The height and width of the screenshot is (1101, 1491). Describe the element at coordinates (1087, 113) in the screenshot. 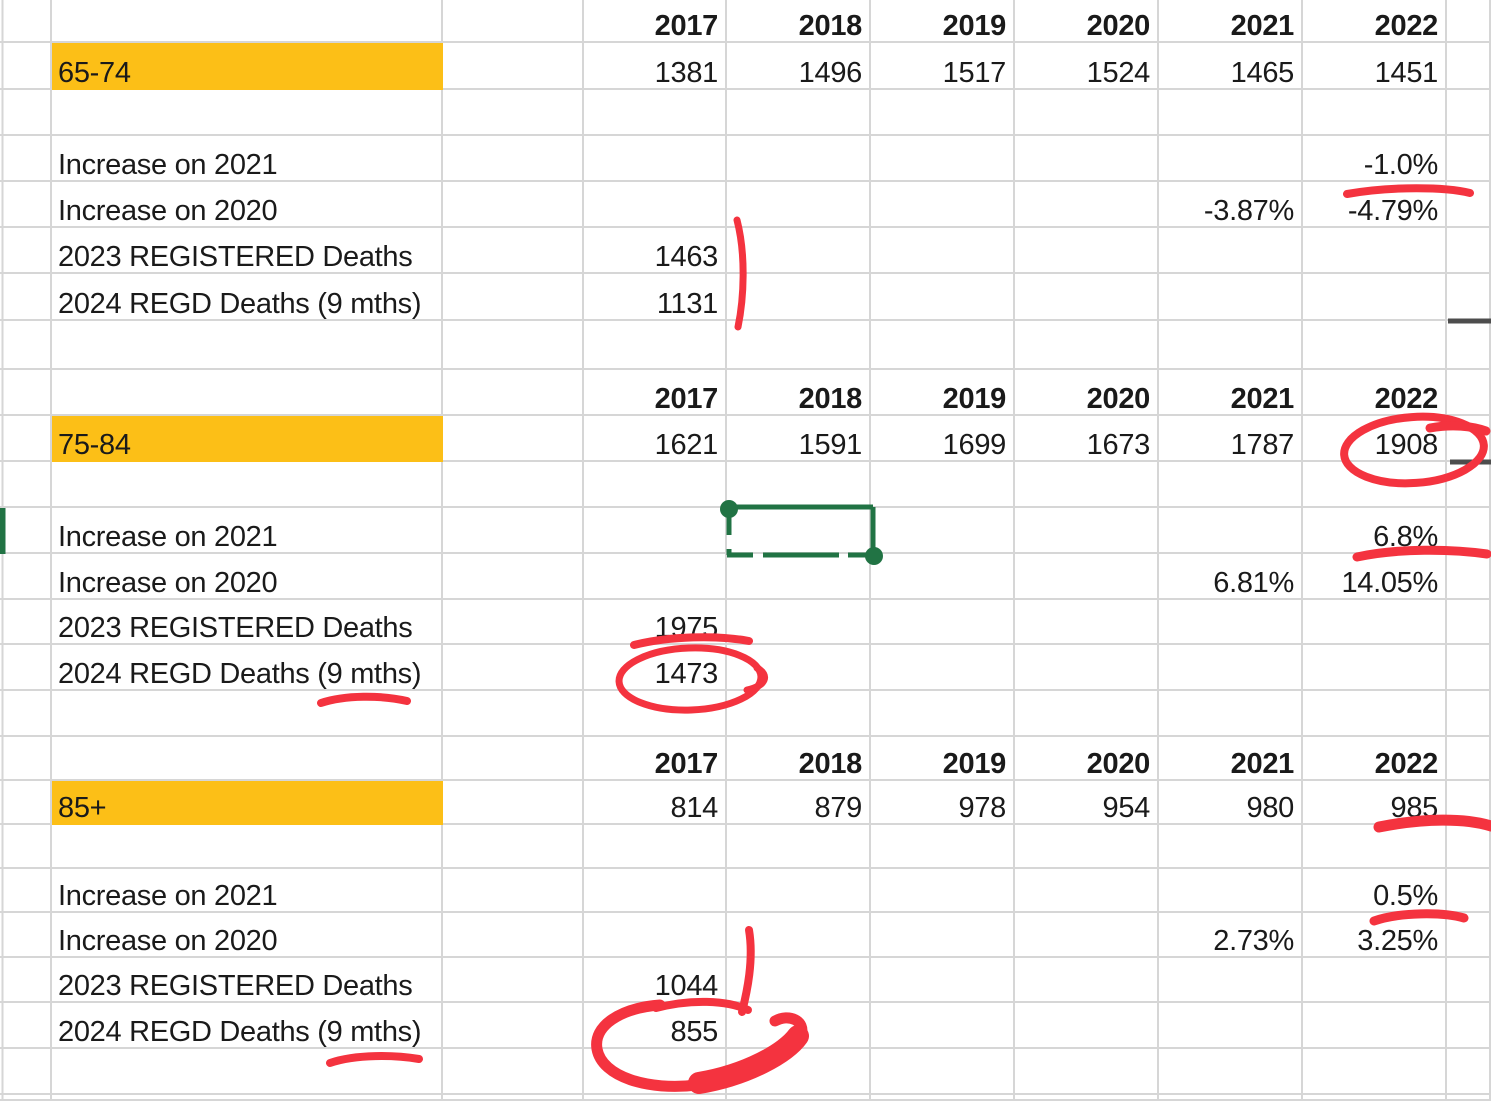

I see `cell-r2c6` at that location.